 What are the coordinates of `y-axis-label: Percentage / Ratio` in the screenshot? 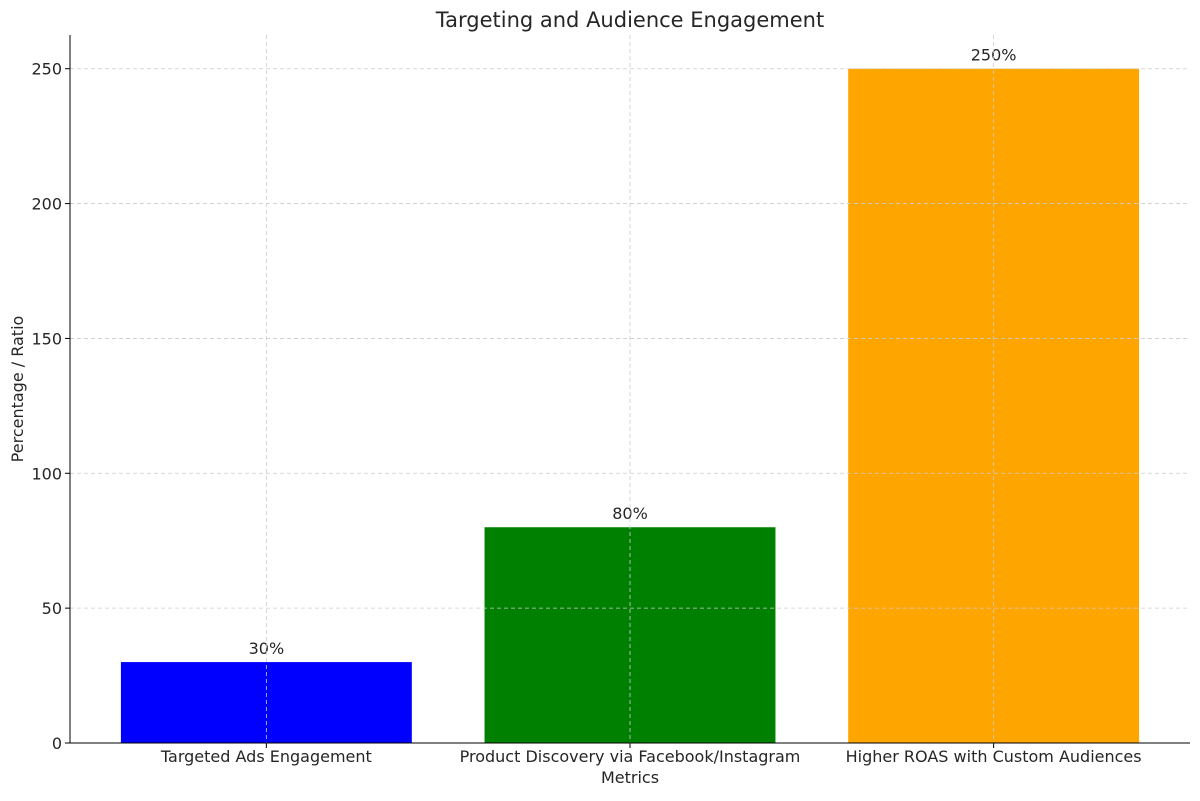 It's located at (17, 389).